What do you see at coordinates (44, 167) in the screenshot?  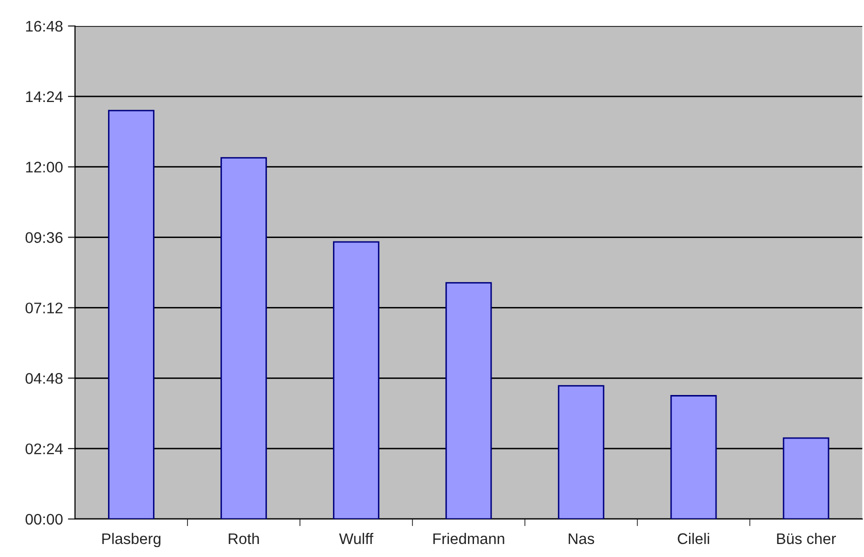 I see `y-tick-label: 12:00` at bounding box center [44, 167].